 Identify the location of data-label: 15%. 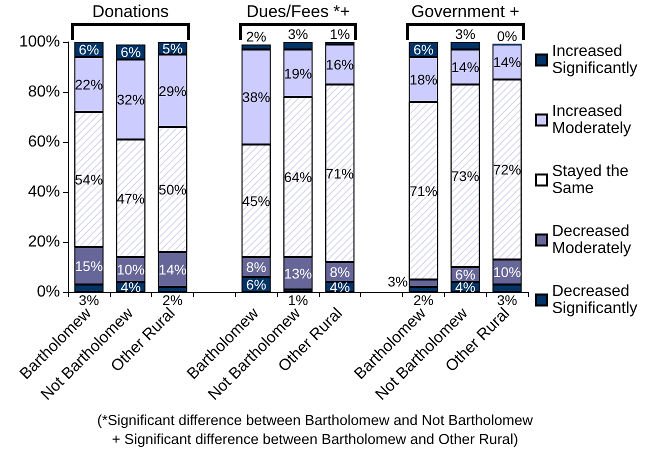
(88, 266).